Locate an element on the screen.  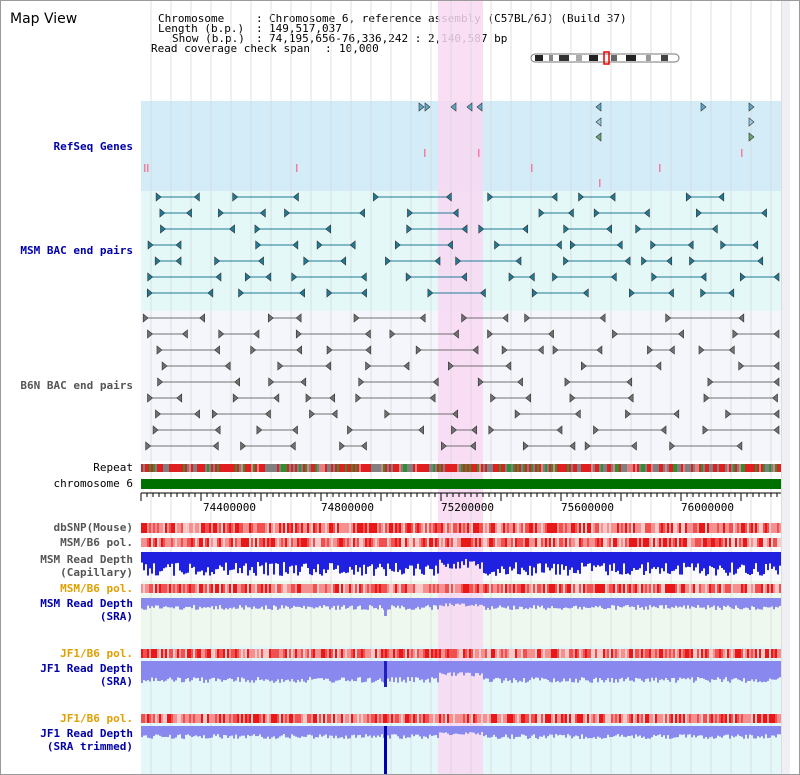
track-label-msm-b6-pol-2: MSM/B6 pol. is located at coordinates (96, 588).